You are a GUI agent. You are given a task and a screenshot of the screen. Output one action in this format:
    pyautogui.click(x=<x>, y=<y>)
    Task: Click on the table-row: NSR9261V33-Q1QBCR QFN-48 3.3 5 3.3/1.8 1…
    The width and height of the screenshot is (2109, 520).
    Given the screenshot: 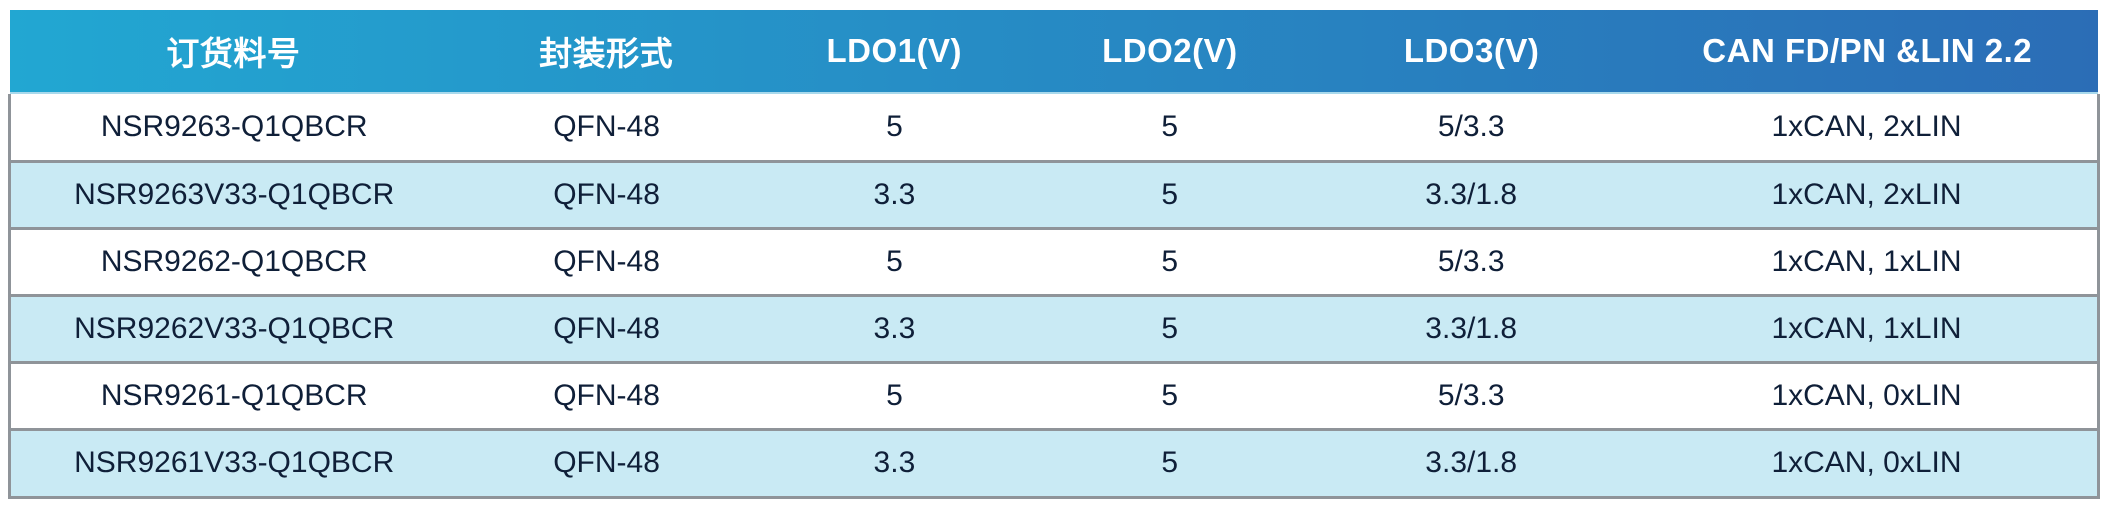 What is the action you would take?
    pyautogui.click(x=1054, y=462)
    